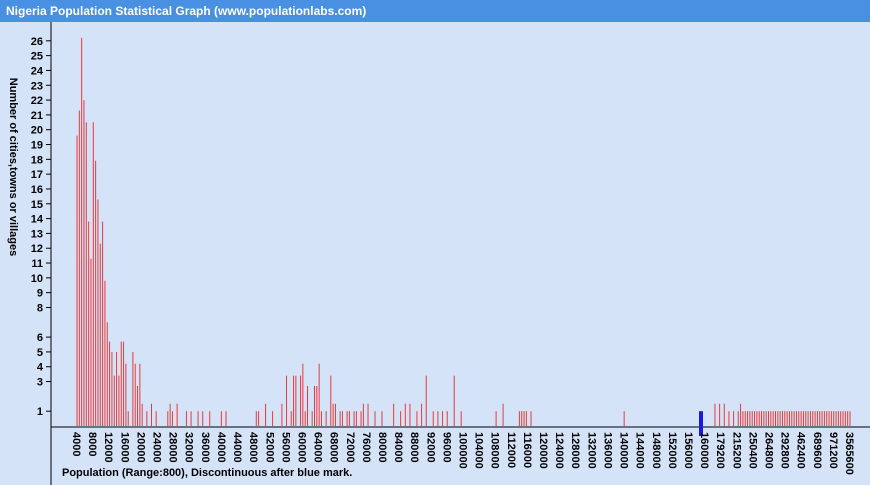 The image size is (870, 485). I want to click on y-tick-label: 3, so click(40, 383).